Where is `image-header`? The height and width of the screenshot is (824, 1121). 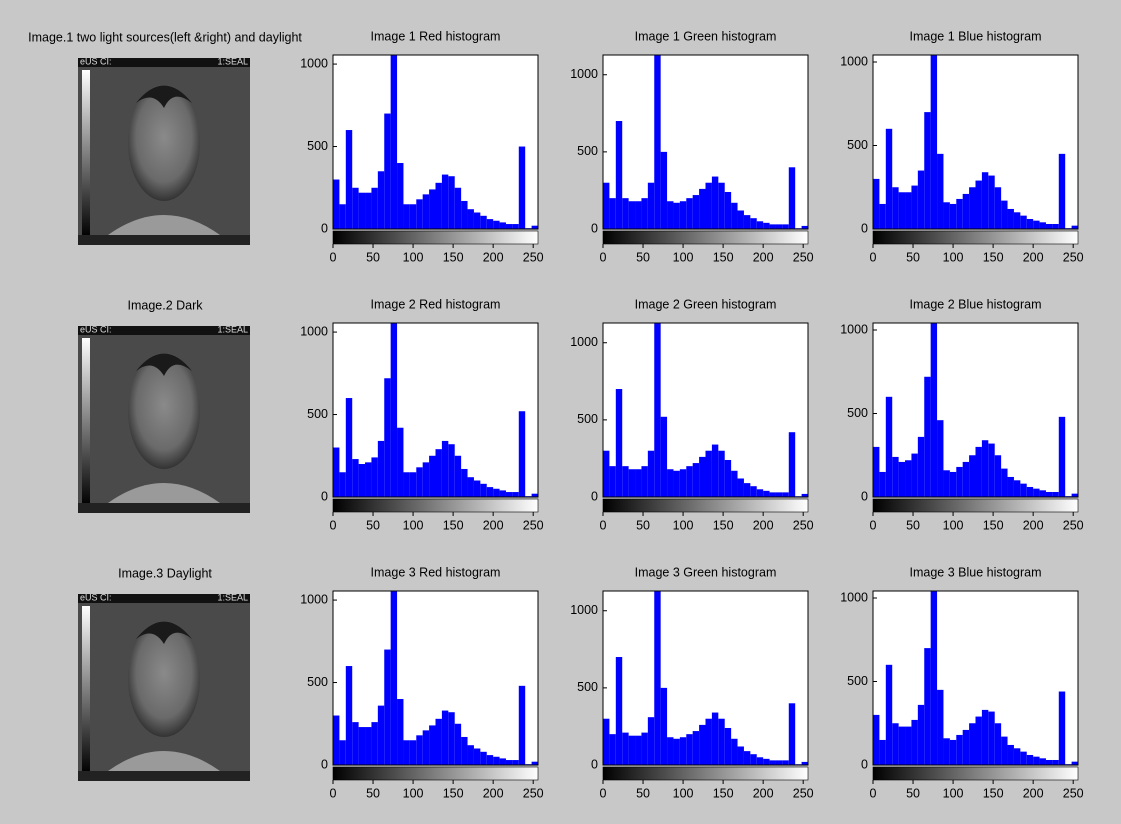
image-header is located at coordinates (164, 62).